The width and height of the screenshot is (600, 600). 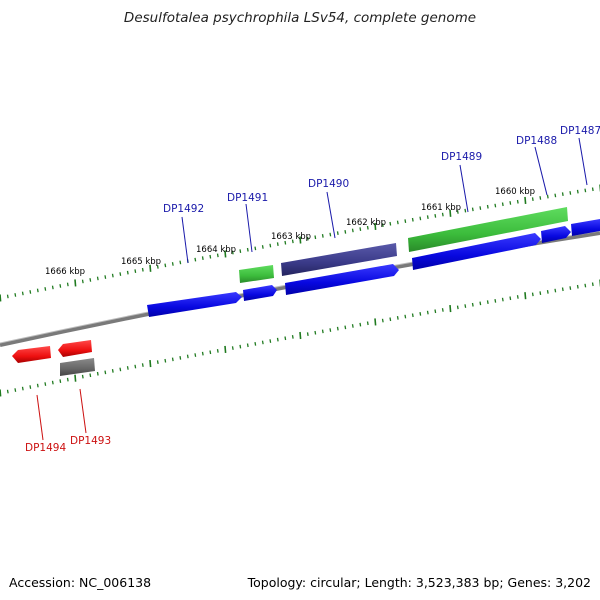 I want to click on tick-label-1663: 1663 kbp, so click(x=291, y=237).